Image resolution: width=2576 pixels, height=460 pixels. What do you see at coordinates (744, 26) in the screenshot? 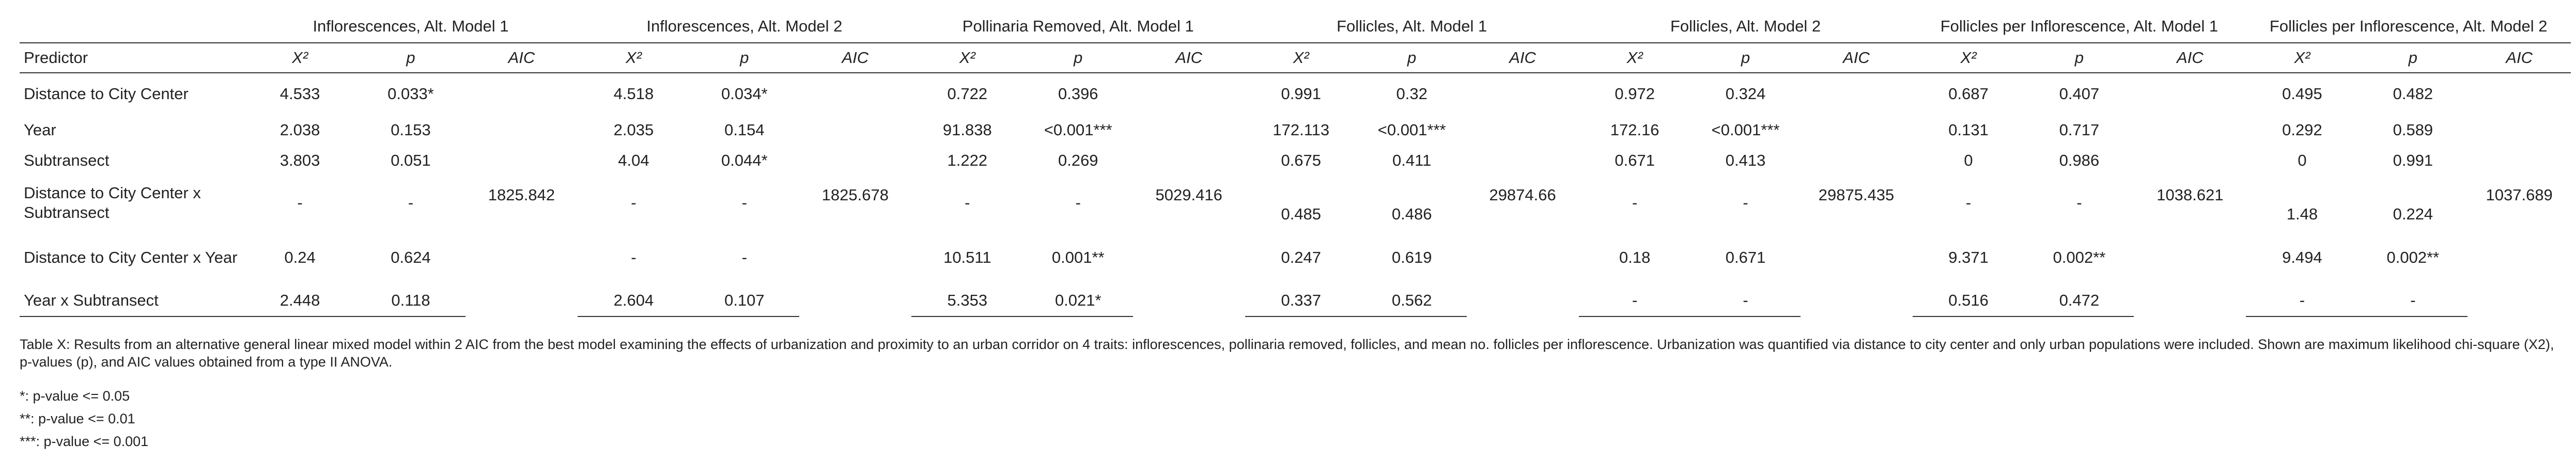
I see `group-header: Inflorescences, Alt. Model 2` at bounding box center [744, 26].